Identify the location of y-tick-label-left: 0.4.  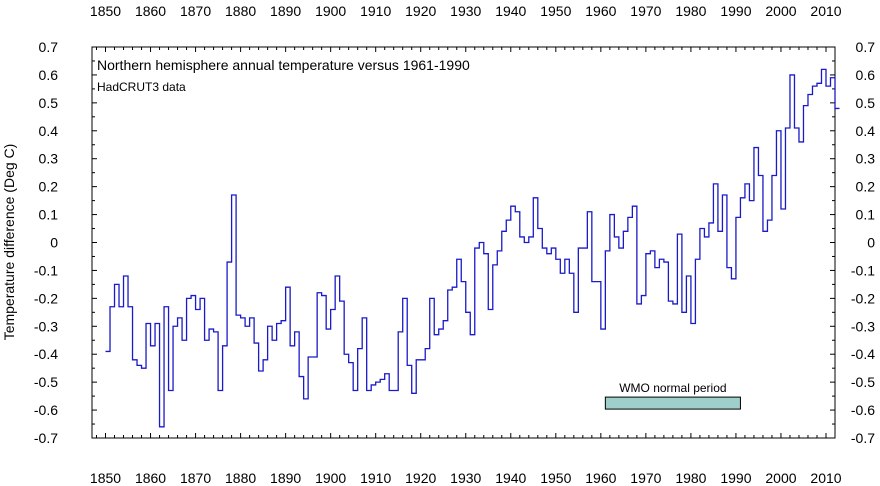
(49, 131).